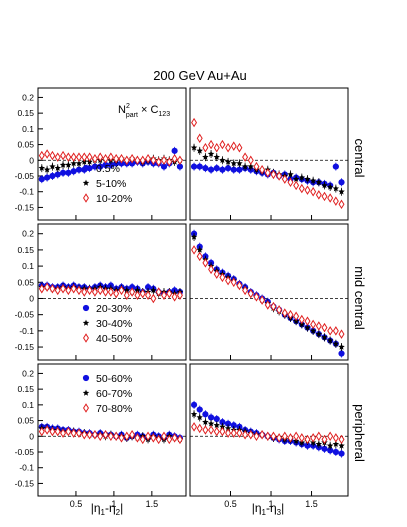 Image resolution: width=407 pixels, height=527 pixels. I want to click on xlabel-right-mid: -η, so click(271, 508).